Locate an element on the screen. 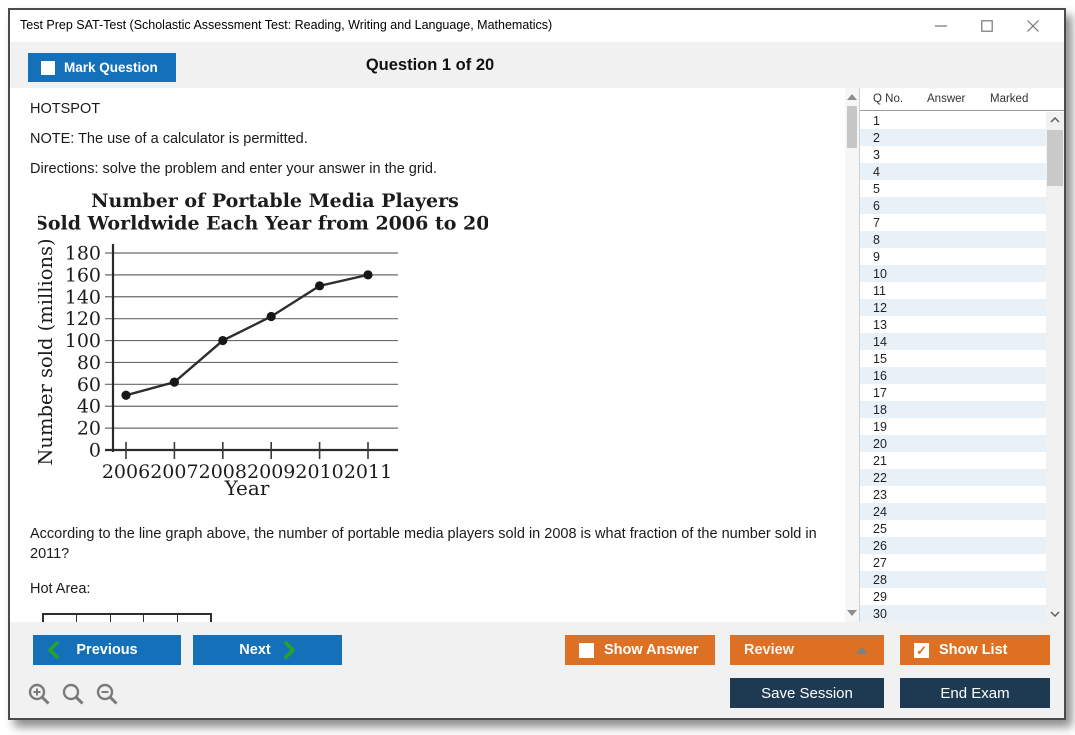 Image resolution: width=1075 pixels, height=735 pixels. question-list-row: 13 is located at coordinates (953, 324).